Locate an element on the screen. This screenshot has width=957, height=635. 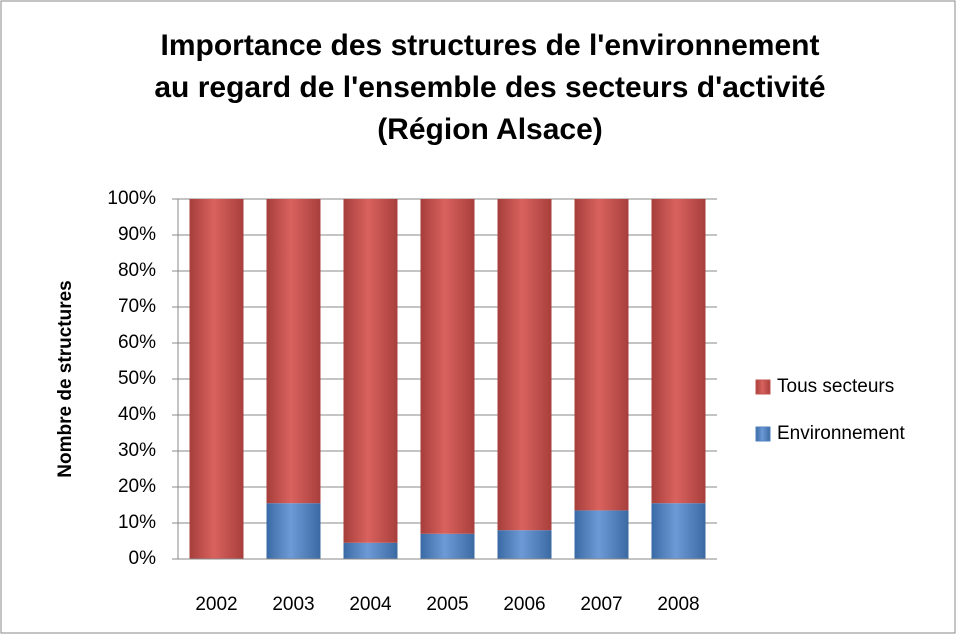
y-tick-label: 40% is located at coordinates (137, 414).